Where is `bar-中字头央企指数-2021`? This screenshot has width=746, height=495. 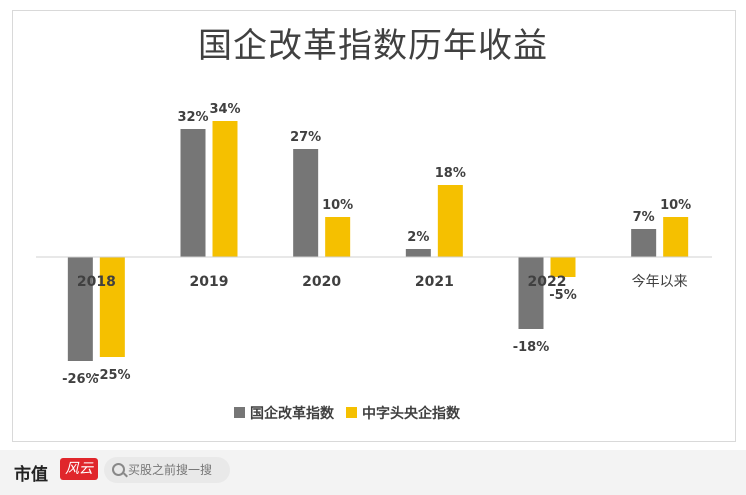 bar-中字头央企指数-2021 is located at coordinates (450, 221).